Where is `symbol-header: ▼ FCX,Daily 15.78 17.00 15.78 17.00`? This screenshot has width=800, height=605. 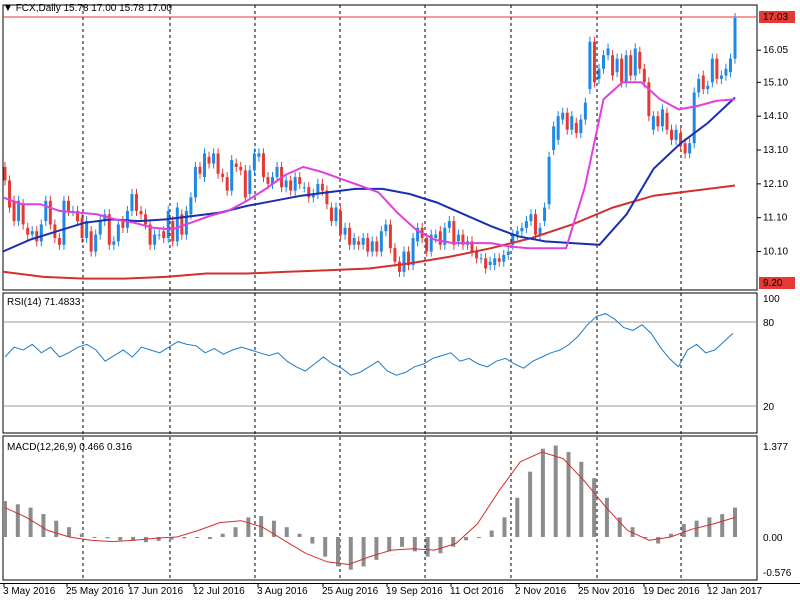
symbol-header: ▼ FCX,Daily 15.78 17.00 15.78 17.00 is located at coordinates (87, 8).